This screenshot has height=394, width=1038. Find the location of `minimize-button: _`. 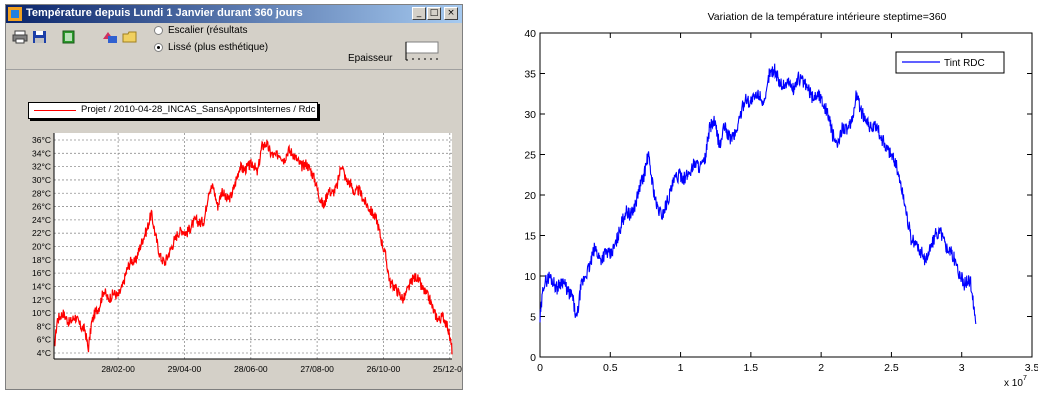

minimize-button: _ is located at coordinates (419, 13).